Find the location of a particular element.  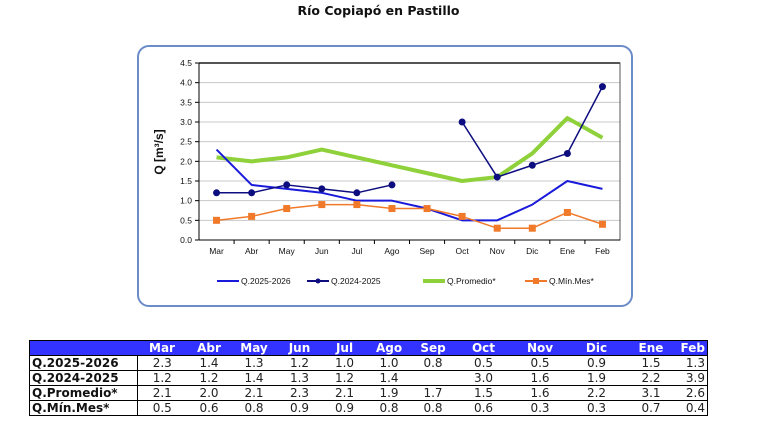

legend-label: Q.2024-2025 is located at coordinates (356, 281).